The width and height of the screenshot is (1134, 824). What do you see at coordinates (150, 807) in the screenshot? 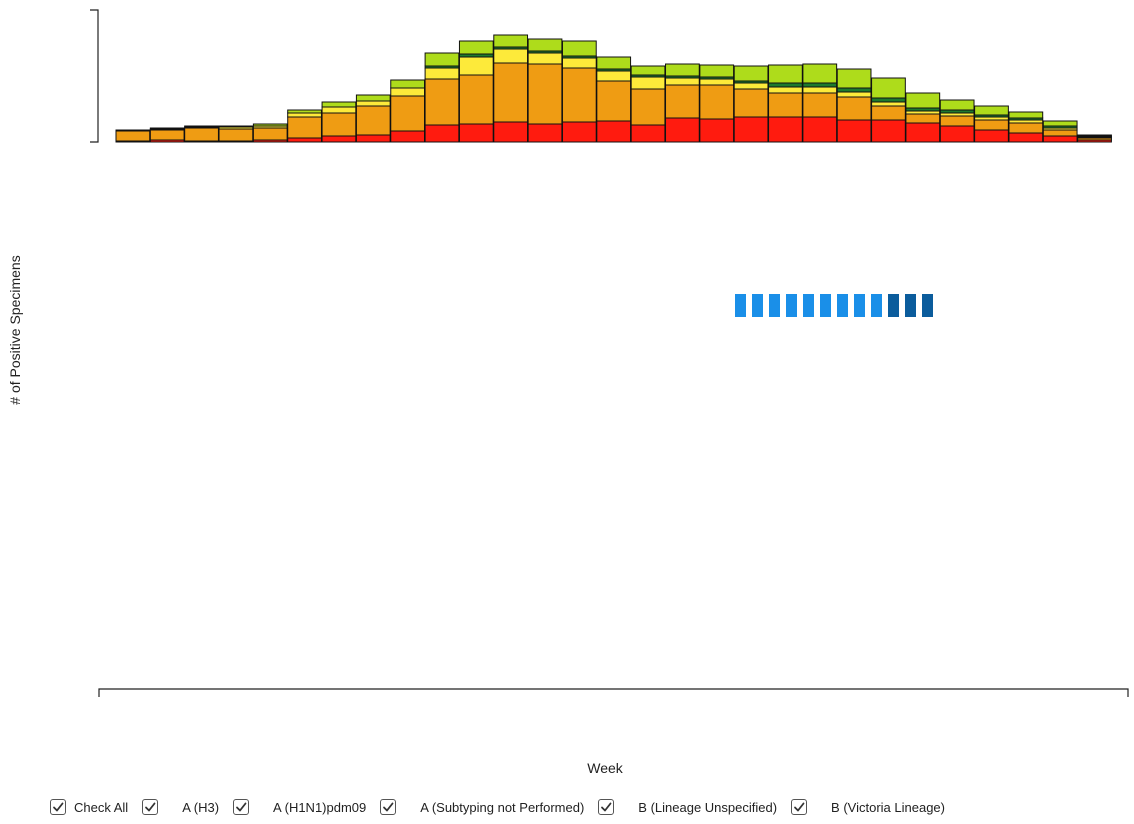
I see `checkbox-a-h3` at bounding box center [150, 807].